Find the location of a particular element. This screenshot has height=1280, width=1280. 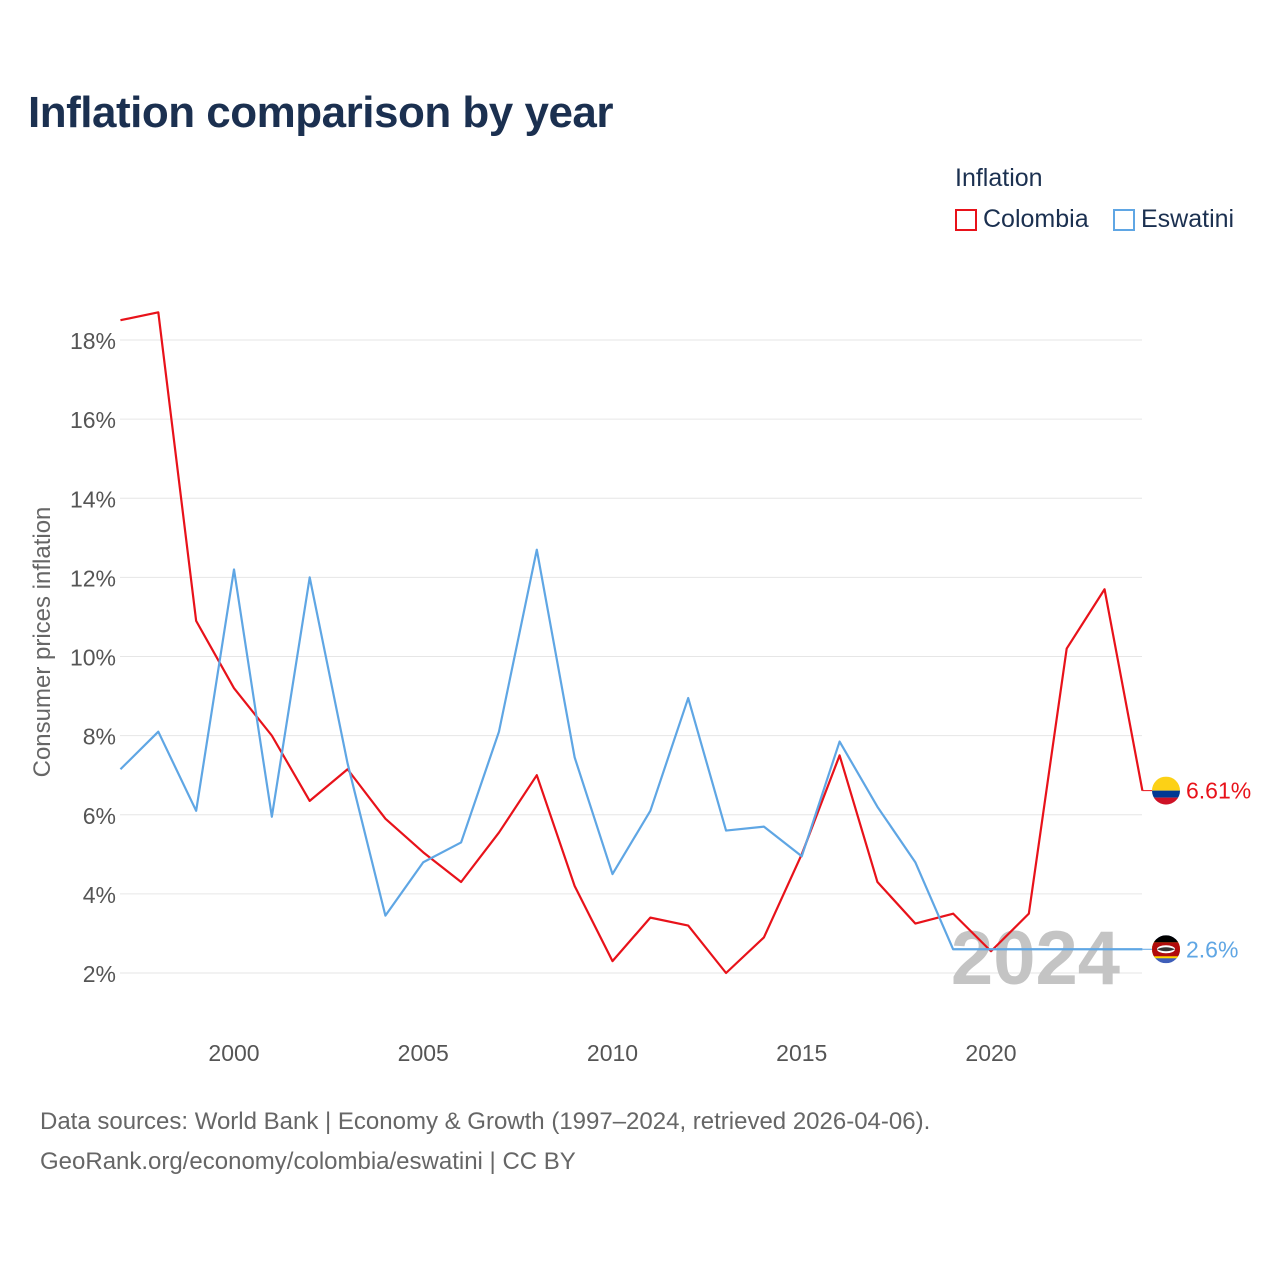

y-tick-label: 14% is located at coordinates (93, 499).